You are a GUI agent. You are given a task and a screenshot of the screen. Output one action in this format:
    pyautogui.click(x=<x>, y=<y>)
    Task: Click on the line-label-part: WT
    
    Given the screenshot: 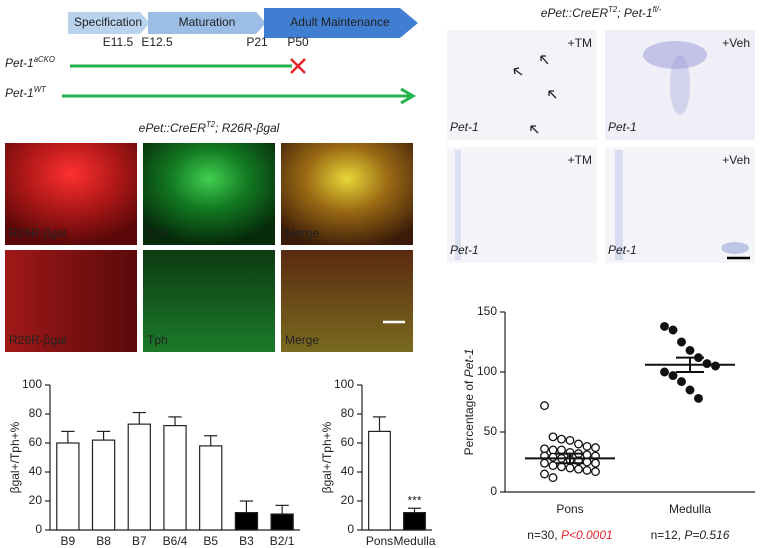 What is the action you would take?
    pyautogui.click(x=40, y=89)
    